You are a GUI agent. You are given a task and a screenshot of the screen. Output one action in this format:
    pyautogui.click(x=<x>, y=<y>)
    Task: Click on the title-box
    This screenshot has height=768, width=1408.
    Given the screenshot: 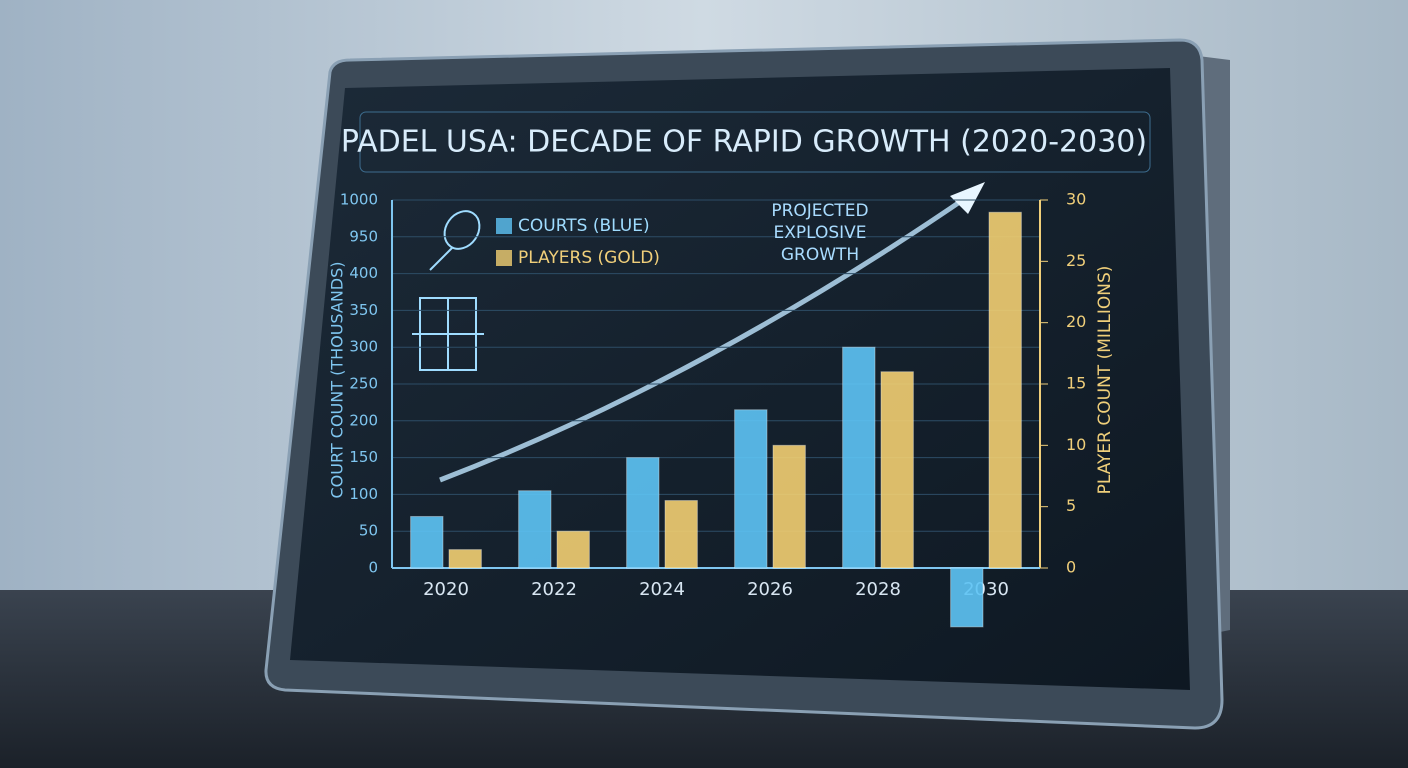 What is the action you would take?
    pyautogui.click(x=755, y=142)
    